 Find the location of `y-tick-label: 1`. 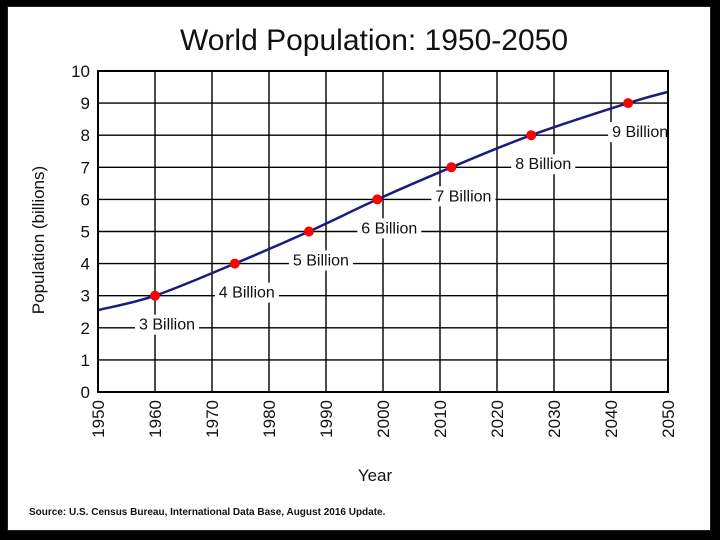

y-tick-label: 1 is located at coordinates (85, 360).